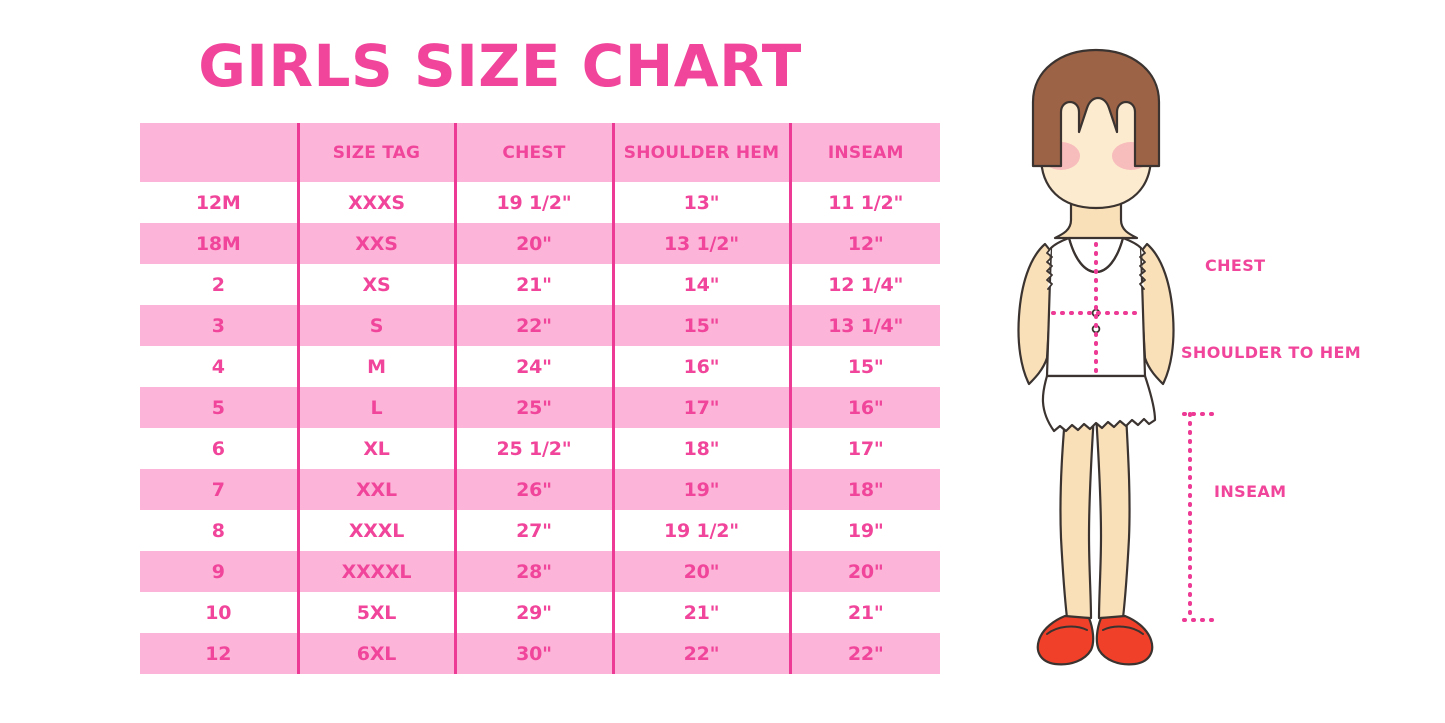 The height and width of the screenshot is (723, 1445). Describe the element at coordinates (702, 571) in the screenshot. I see `cell-shoulder-hem: 20"` at that location.